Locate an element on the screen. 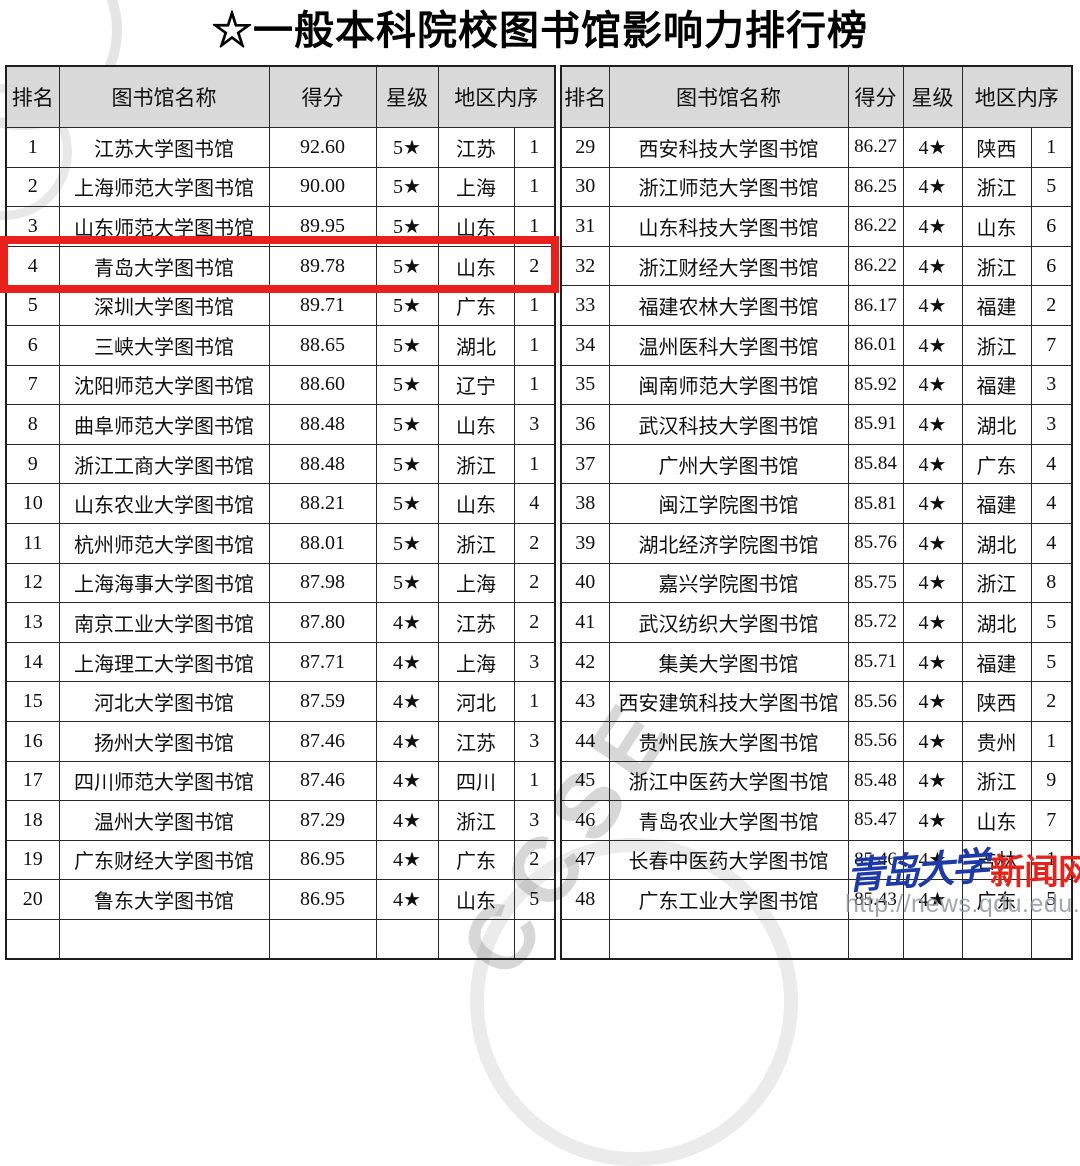  table-row: 17 四川师范大学图书馆 87.46 4★ 四川 1 is located at coordinates (280, 781).